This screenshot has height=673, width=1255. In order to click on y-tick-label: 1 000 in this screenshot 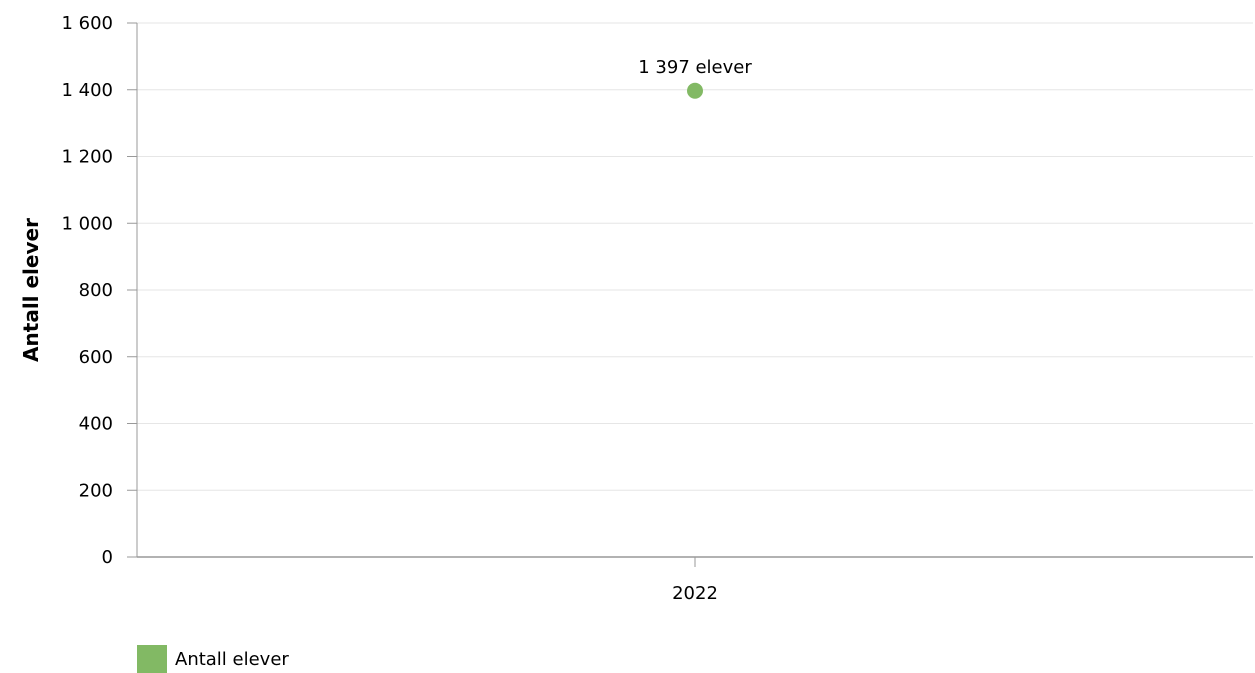, I will do `click(87, 223)`.